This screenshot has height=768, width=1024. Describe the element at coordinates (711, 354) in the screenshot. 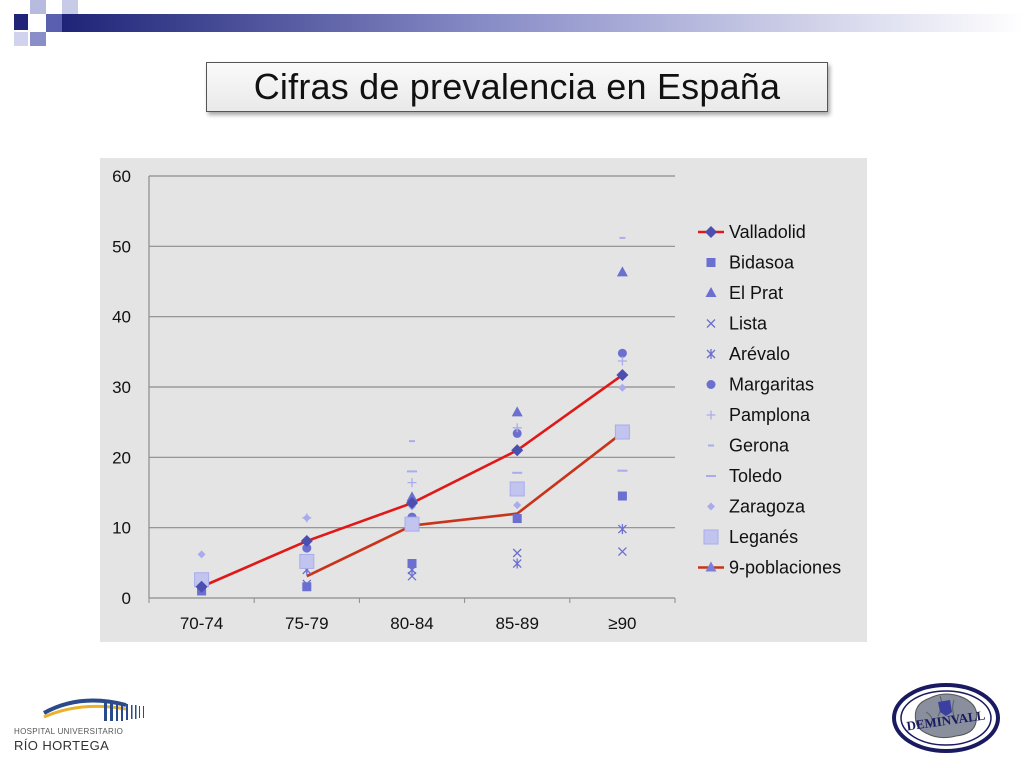

I see `legend-marker-ar-valo` at that location.